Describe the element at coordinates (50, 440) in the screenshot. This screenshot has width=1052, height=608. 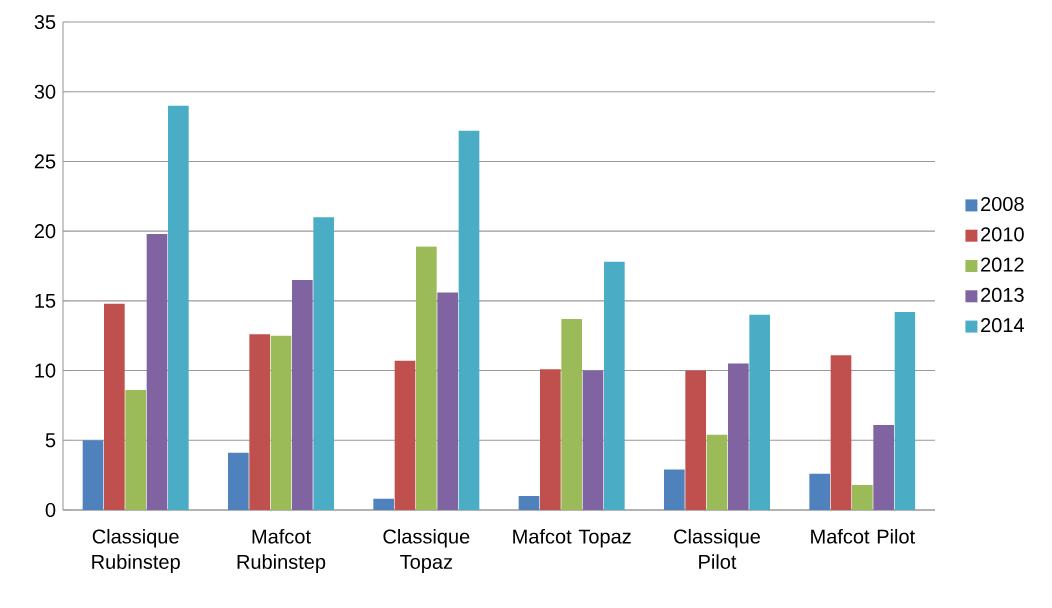
I see `y-tick-label: 5` at that location.